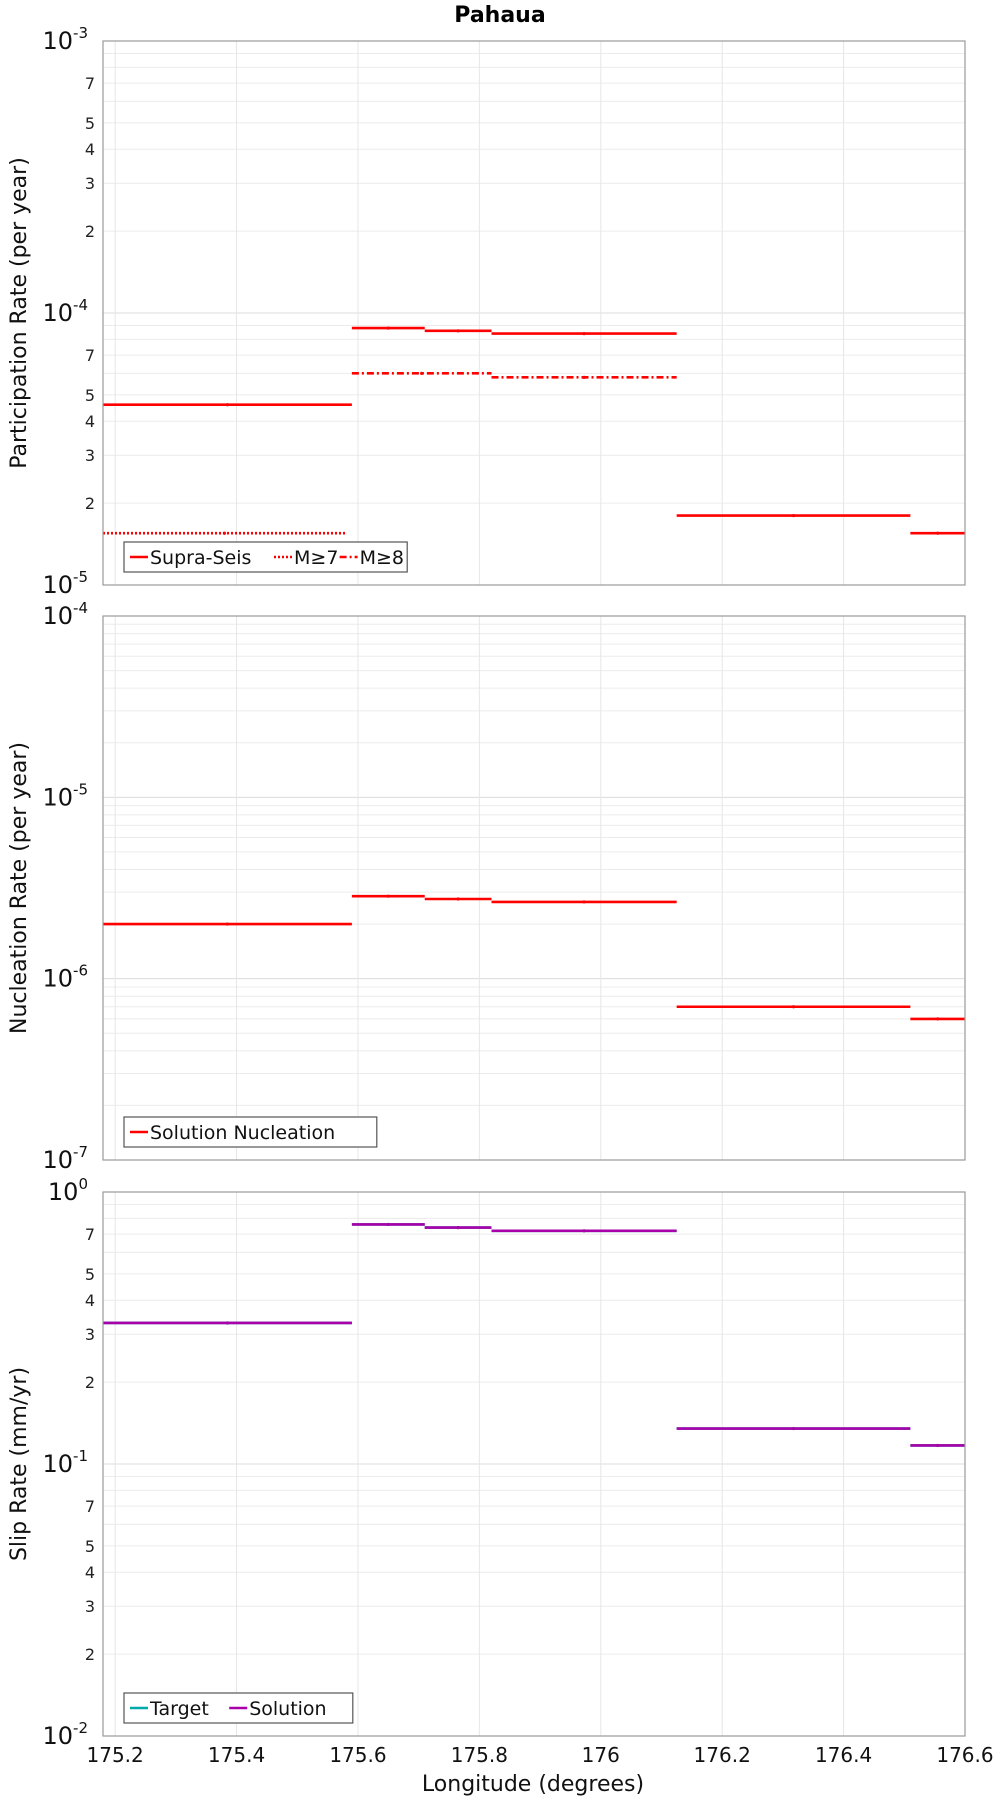 The image size is (1000, 1804). I want to click on y-axis-label: Nucleation Rate (per year), so click(19, 888).